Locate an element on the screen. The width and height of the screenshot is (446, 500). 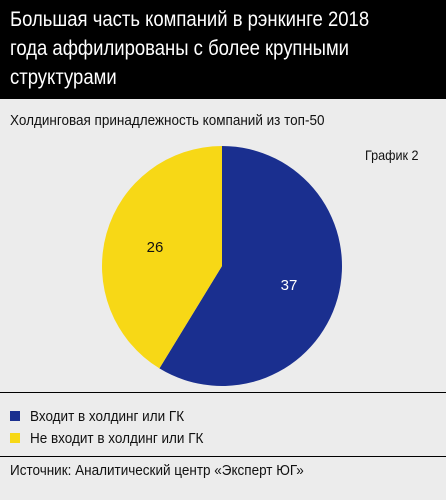
divider-bottom is located at coordinates (223, 456).